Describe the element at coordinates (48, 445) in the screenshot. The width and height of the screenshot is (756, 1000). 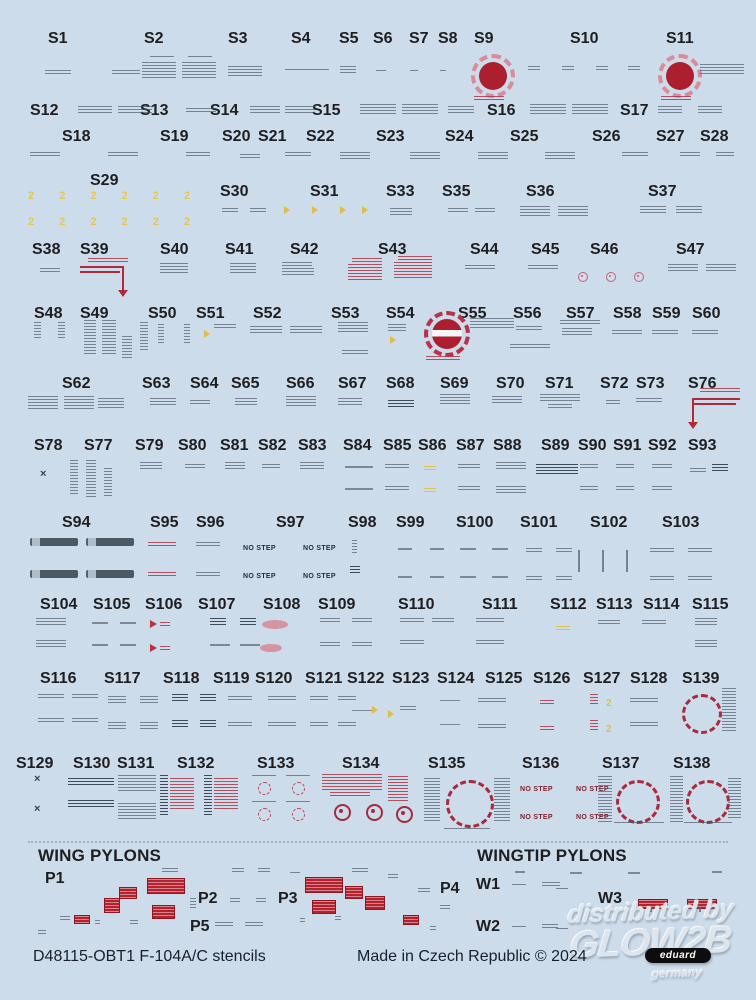
I see `stencil-label-s78: S78` at that location.